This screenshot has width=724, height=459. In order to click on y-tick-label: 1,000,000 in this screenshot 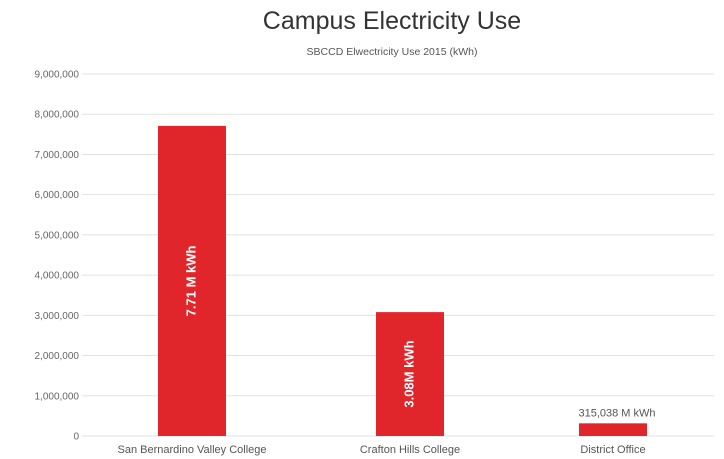, I will do `click(57, 396)`.